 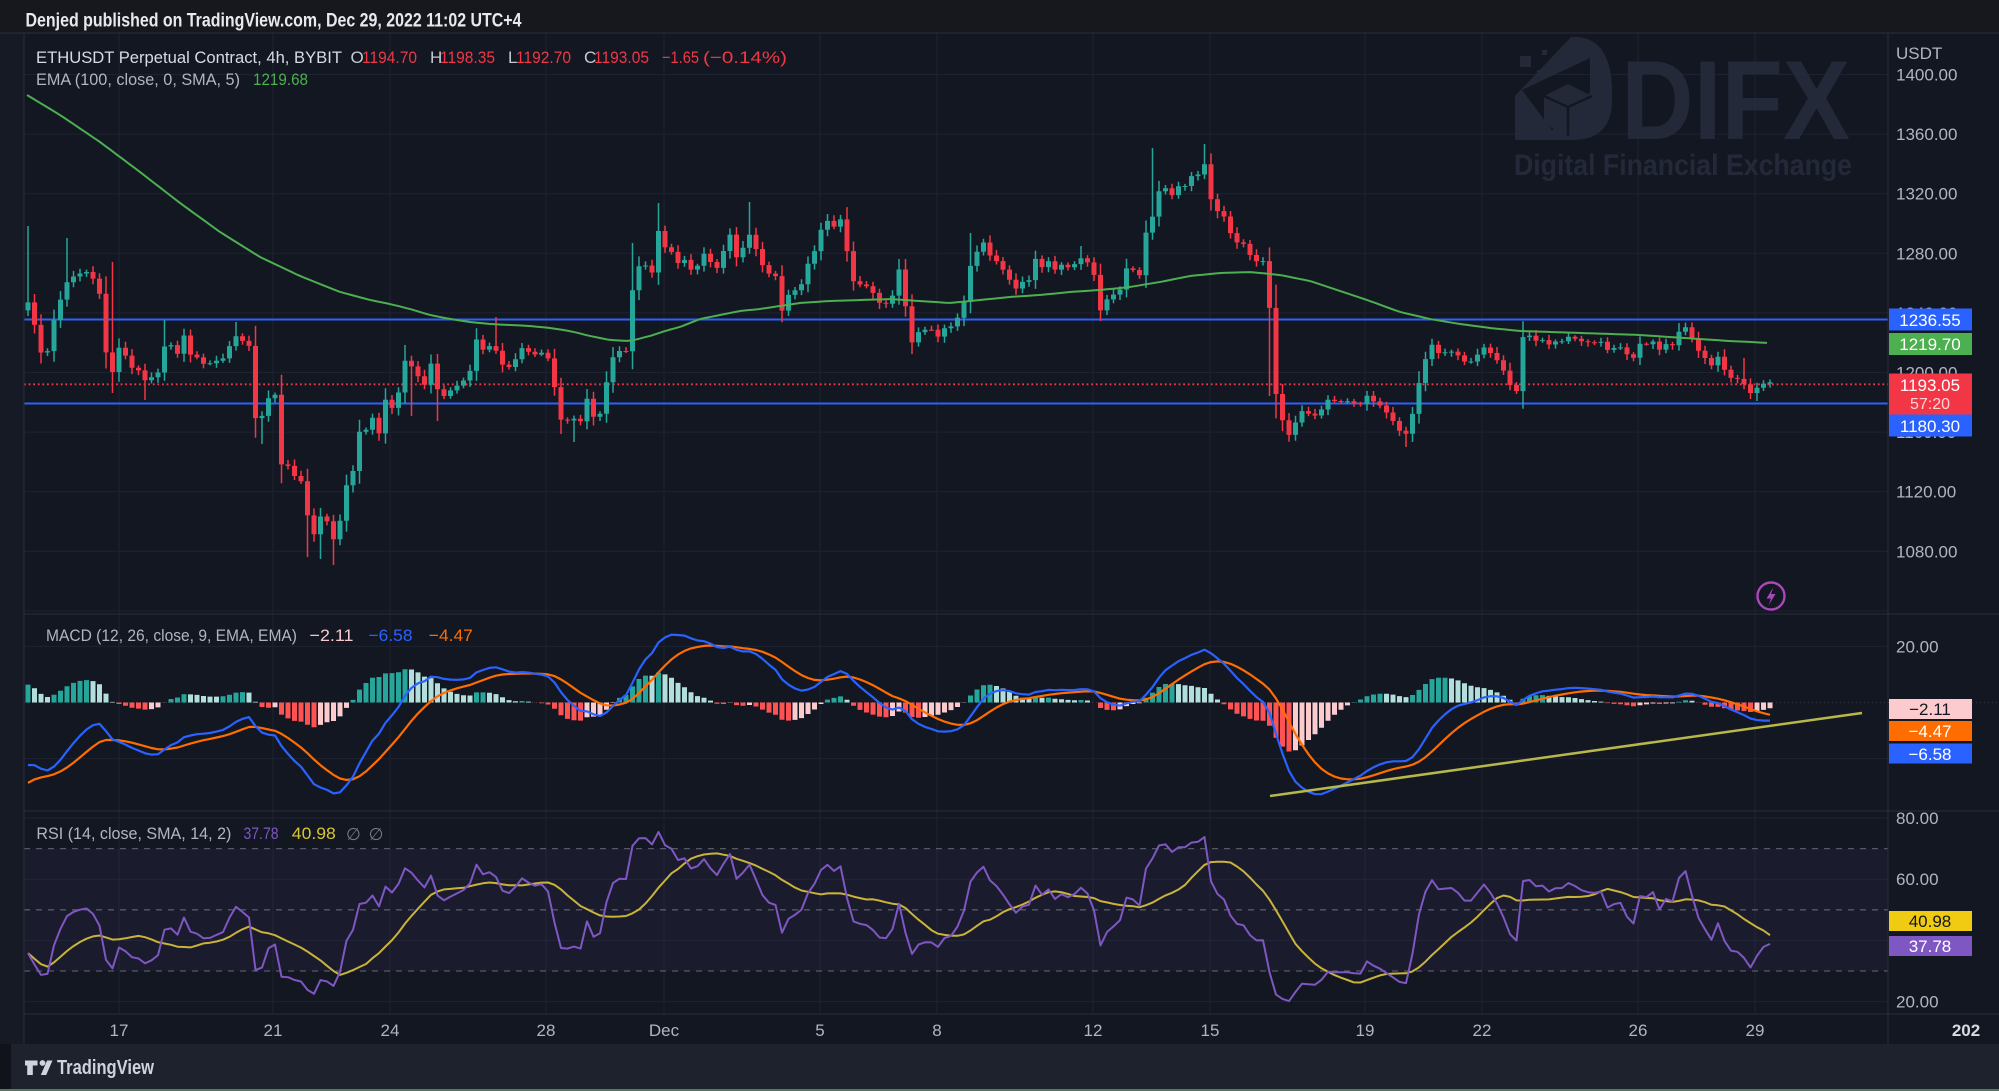 What do you see at coordinates (1926, 492) in the screenshot?
I see `svg-text: 1120.00` at bounding box center [1926, 492].